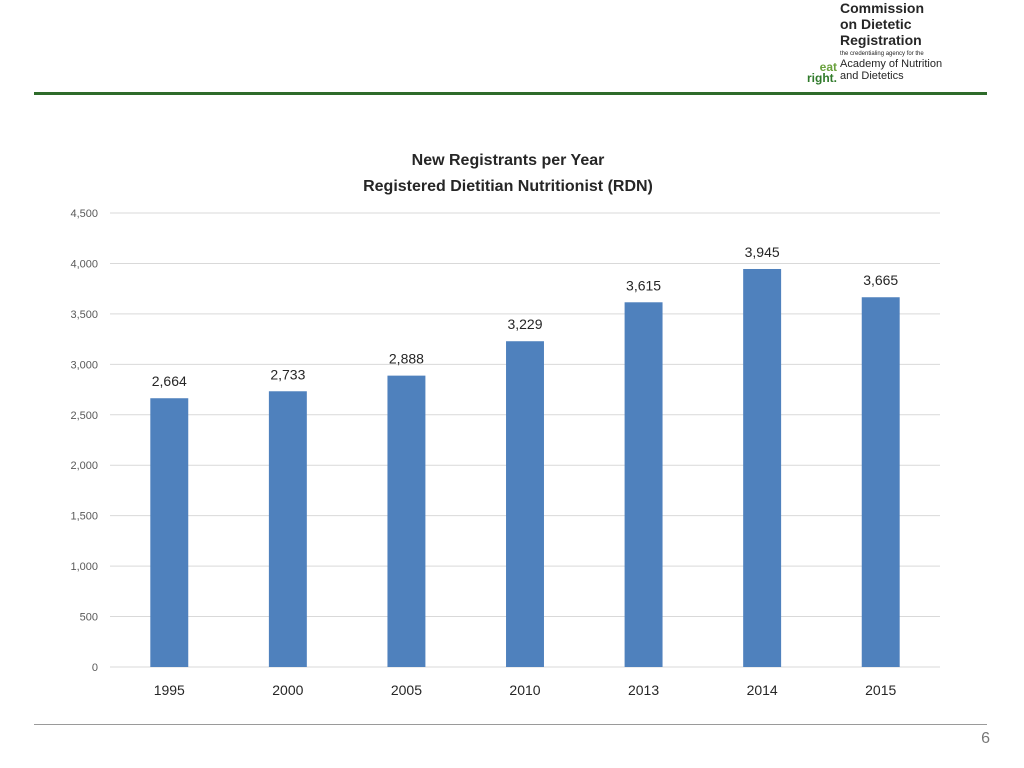 This screenshot has width=1024, height=768. I want to click on data-label: 2,733, so click(287, 374).